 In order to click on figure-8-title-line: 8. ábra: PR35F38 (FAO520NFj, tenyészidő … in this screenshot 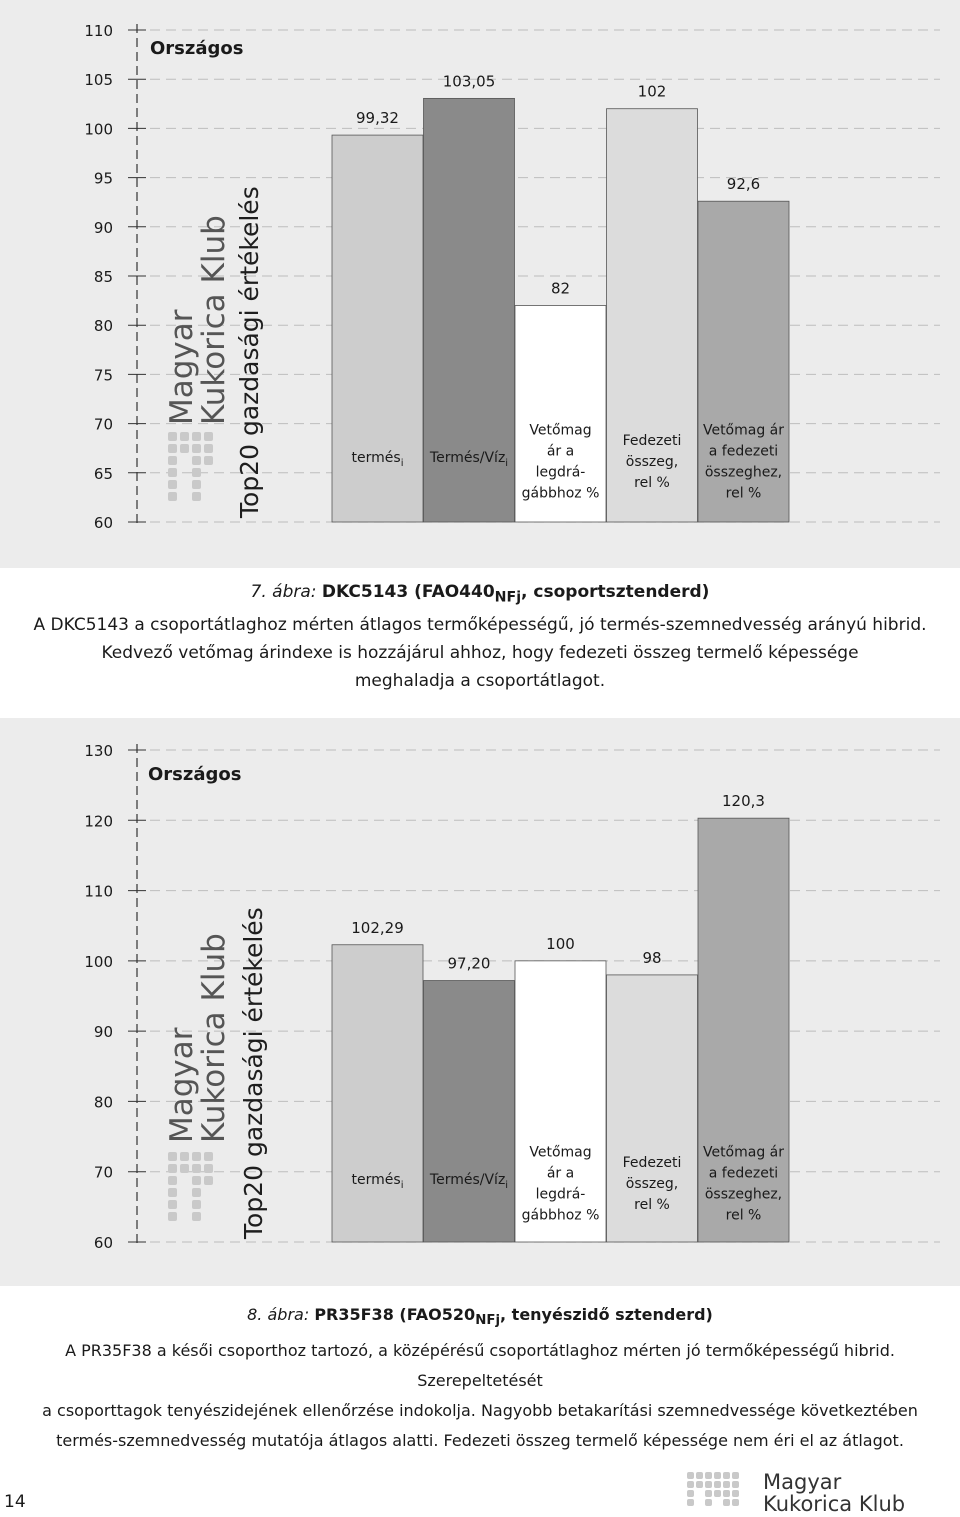, I will do `click(480, 1318)`.